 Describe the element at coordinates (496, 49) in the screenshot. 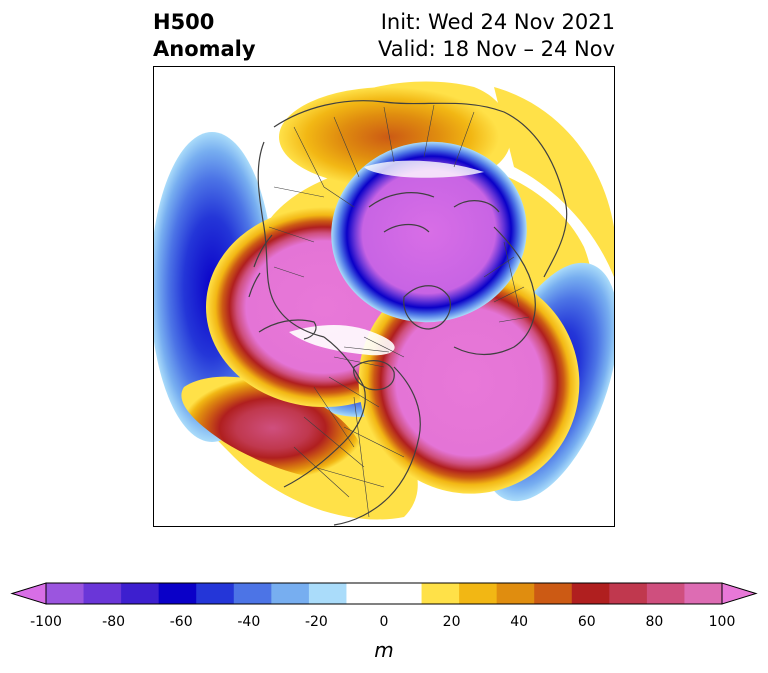

I see `valid-text: Valid: 18 Nov – 24 Nov` at that location.